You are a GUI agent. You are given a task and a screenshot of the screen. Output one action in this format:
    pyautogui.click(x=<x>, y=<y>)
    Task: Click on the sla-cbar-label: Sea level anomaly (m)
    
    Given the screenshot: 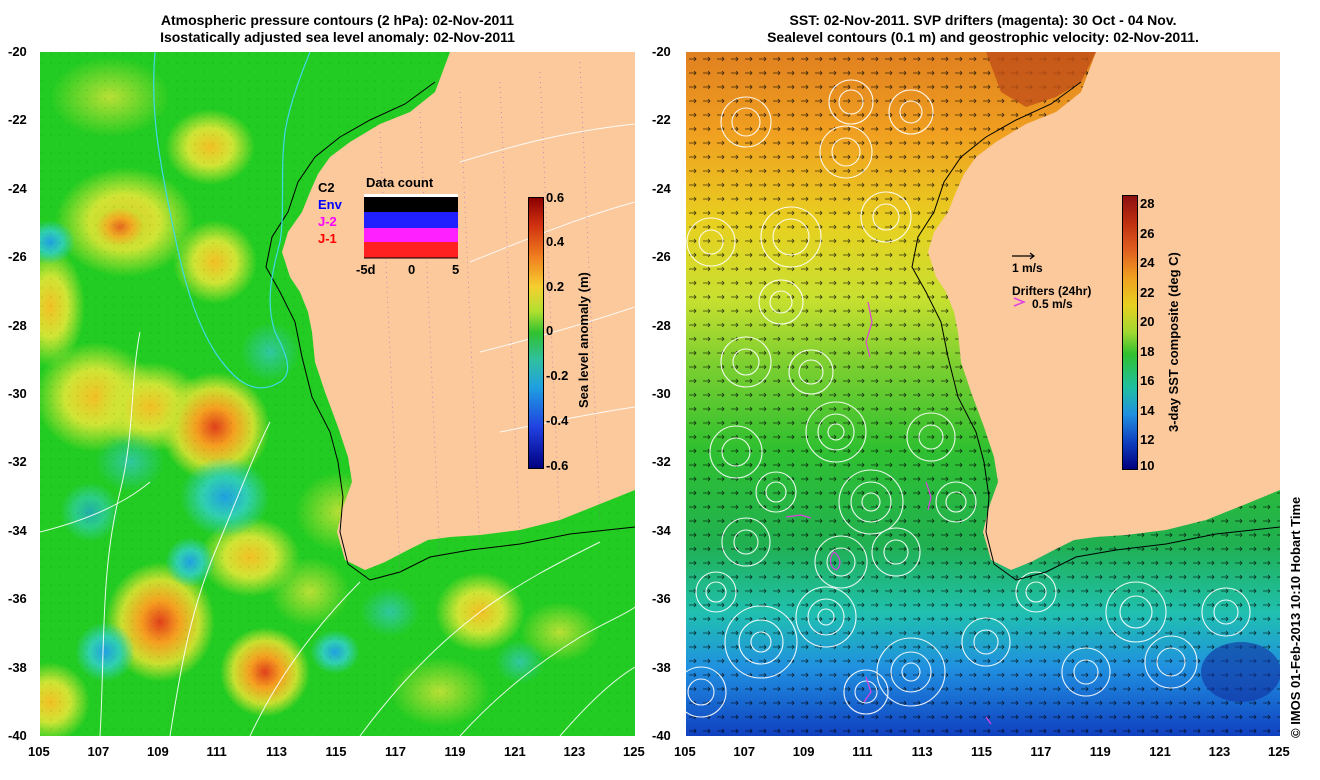 What is the action you would take?
    pyautogui.click(x=583, y=340)
    